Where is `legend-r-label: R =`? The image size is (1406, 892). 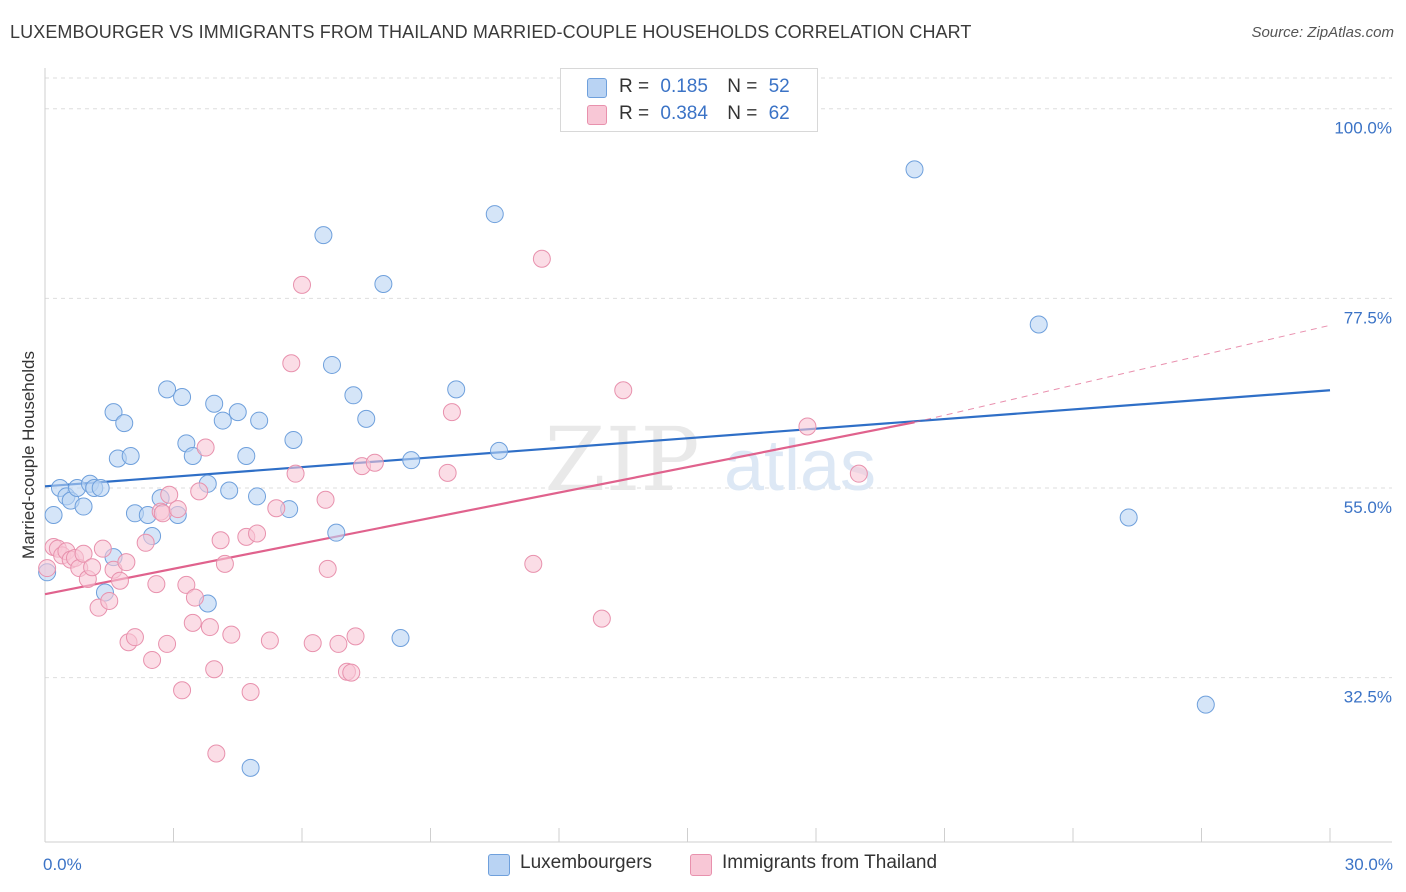 legend-r-label: R = is located at coordinates (634, 86).